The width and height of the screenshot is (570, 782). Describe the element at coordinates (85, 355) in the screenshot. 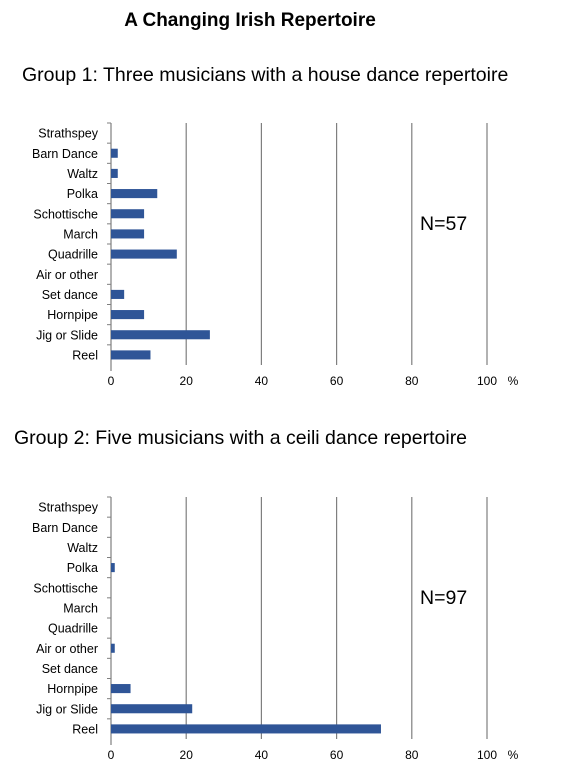

I see `chart-1-category-label: Reel` at that location.